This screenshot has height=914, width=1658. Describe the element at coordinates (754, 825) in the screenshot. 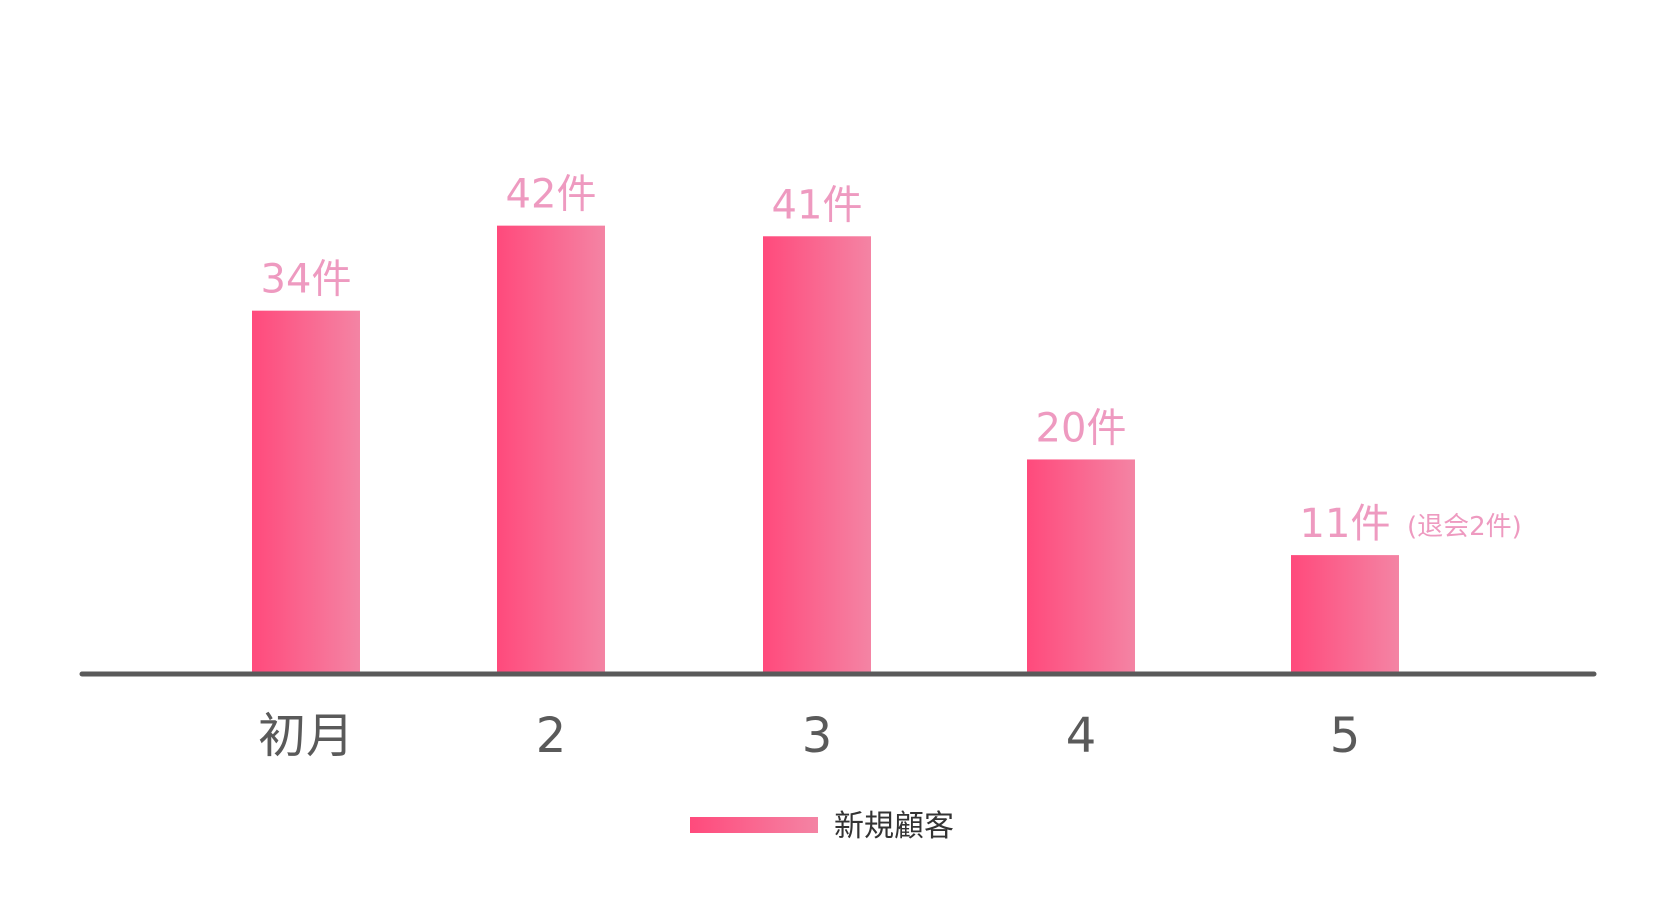

I see `legend-swatch` at that location.